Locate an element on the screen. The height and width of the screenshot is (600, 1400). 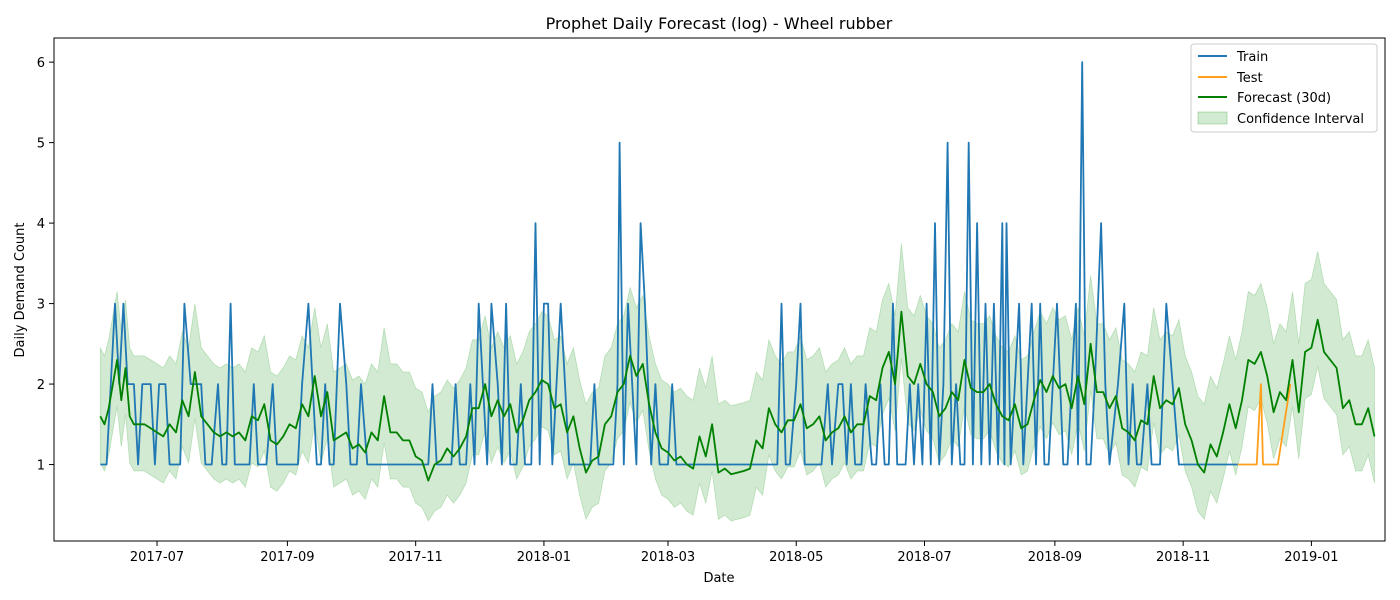
y-tick-label: 2 is located at coordinates (41, 385).